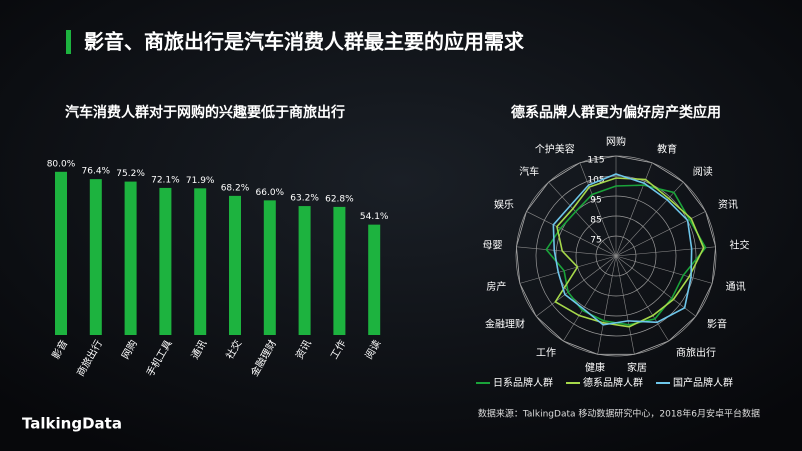 The width and height of the screenshot is (802, 451). I want to click on axis-label: 工作, so click(546, 353).